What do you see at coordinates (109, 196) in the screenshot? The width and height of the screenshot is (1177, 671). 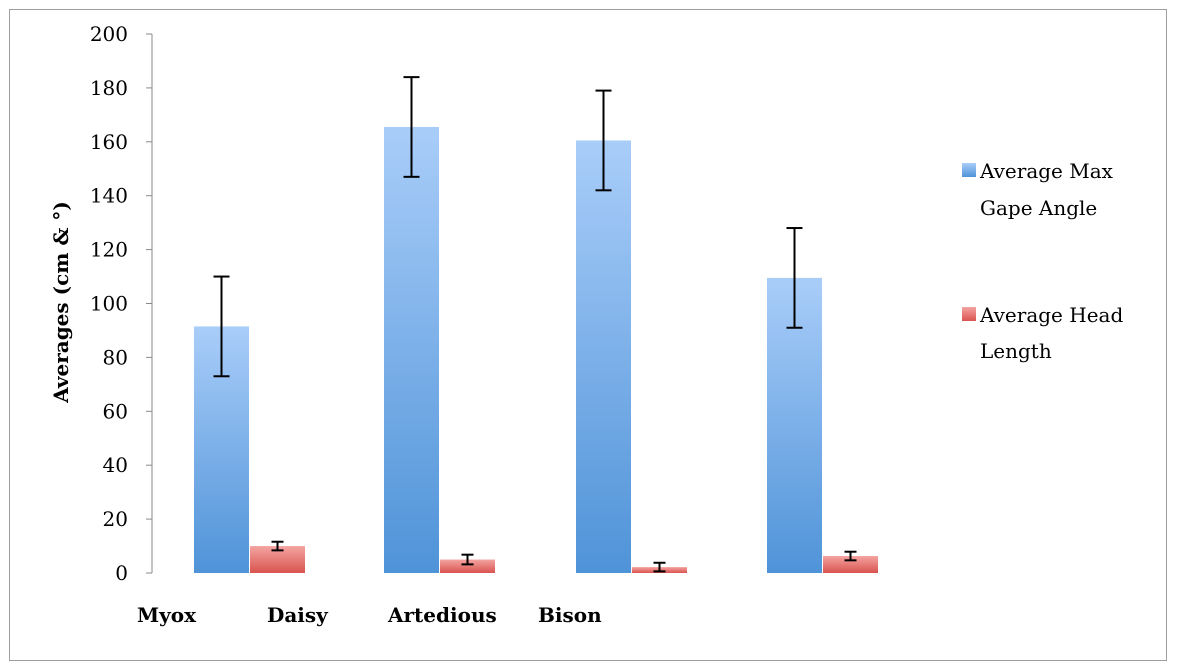 I see `y-tick-label-7: 140` at bounding box center [109, 196].